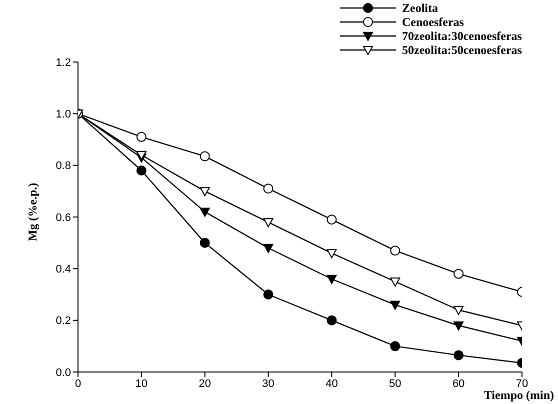  I want to click on x-tick-label: 30, so click(268, 384).